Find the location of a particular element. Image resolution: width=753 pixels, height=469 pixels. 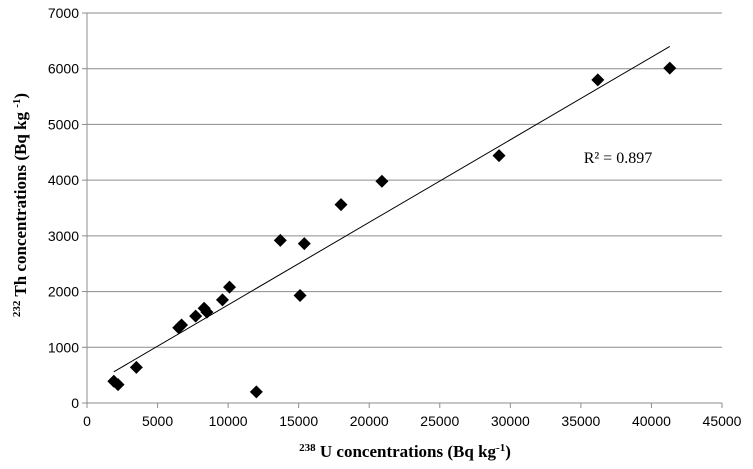

y-axis-title-main: Th concentrations (Bq kg is located at coordinates (20, 204).